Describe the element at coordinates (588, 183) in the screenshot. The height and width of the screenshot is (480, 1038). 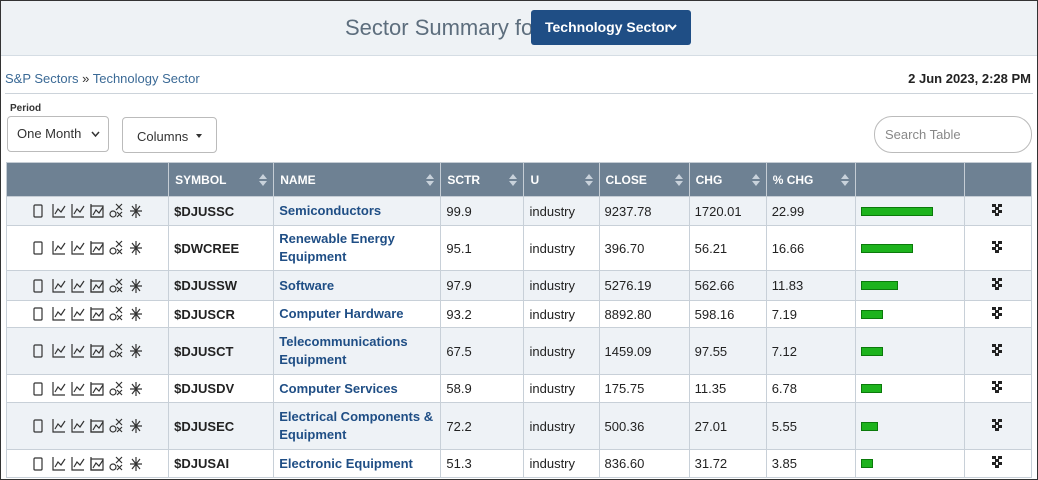
I see `sort-down` at that location.